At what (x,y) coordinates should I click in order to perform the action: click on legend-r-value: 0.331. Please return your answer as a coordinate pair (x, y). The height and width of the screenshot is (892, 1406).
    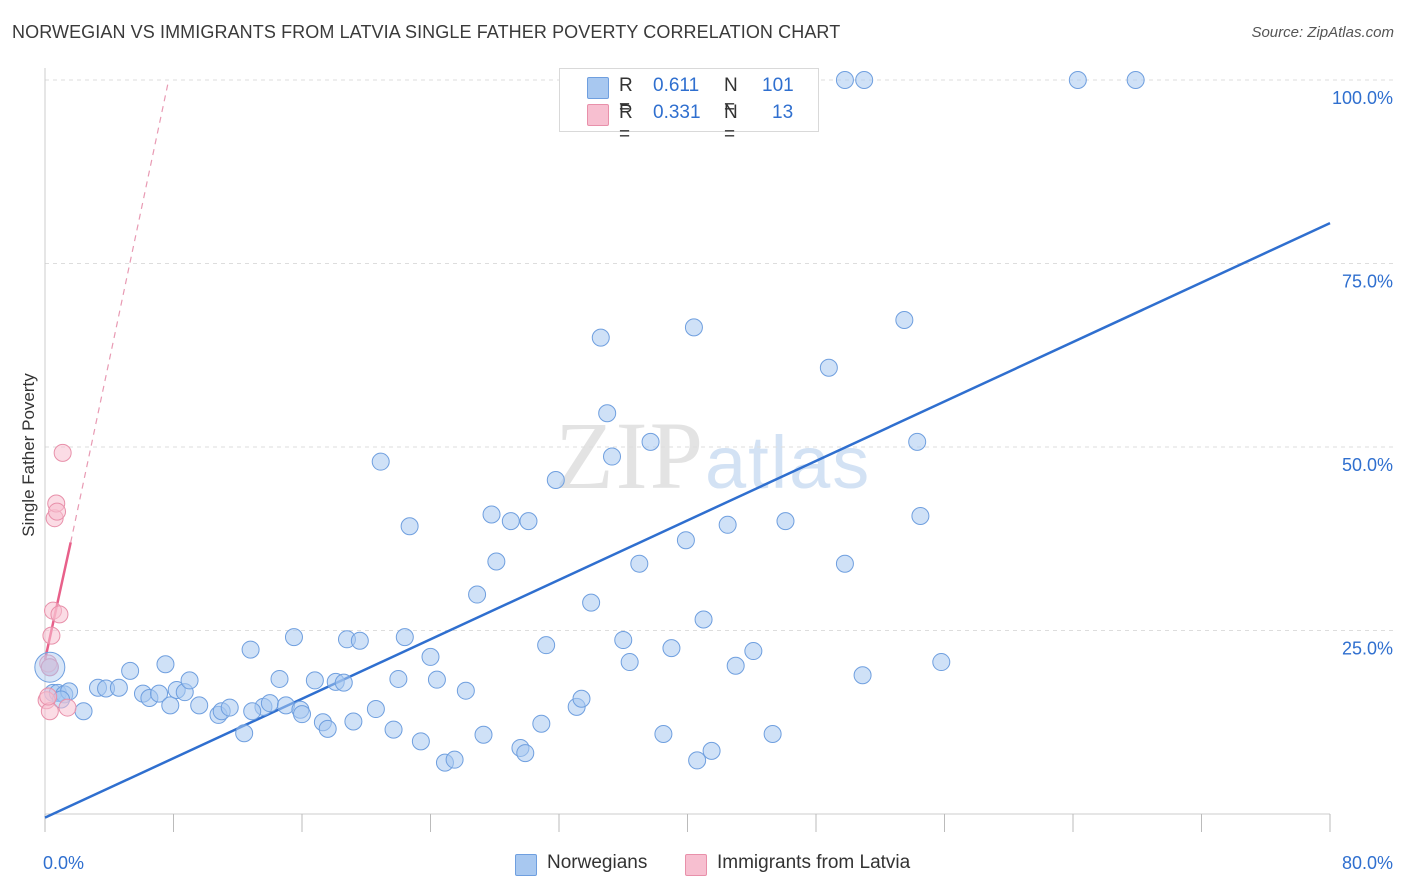
    Looking at the image, I should click on (677, 112).